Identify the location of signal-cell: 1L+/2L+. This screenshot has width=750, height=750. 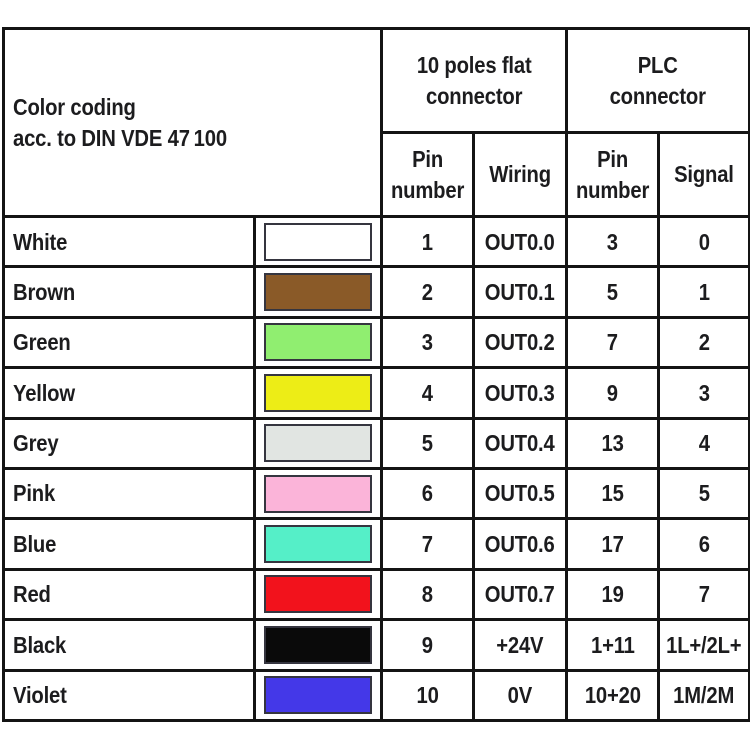
(703, 645).